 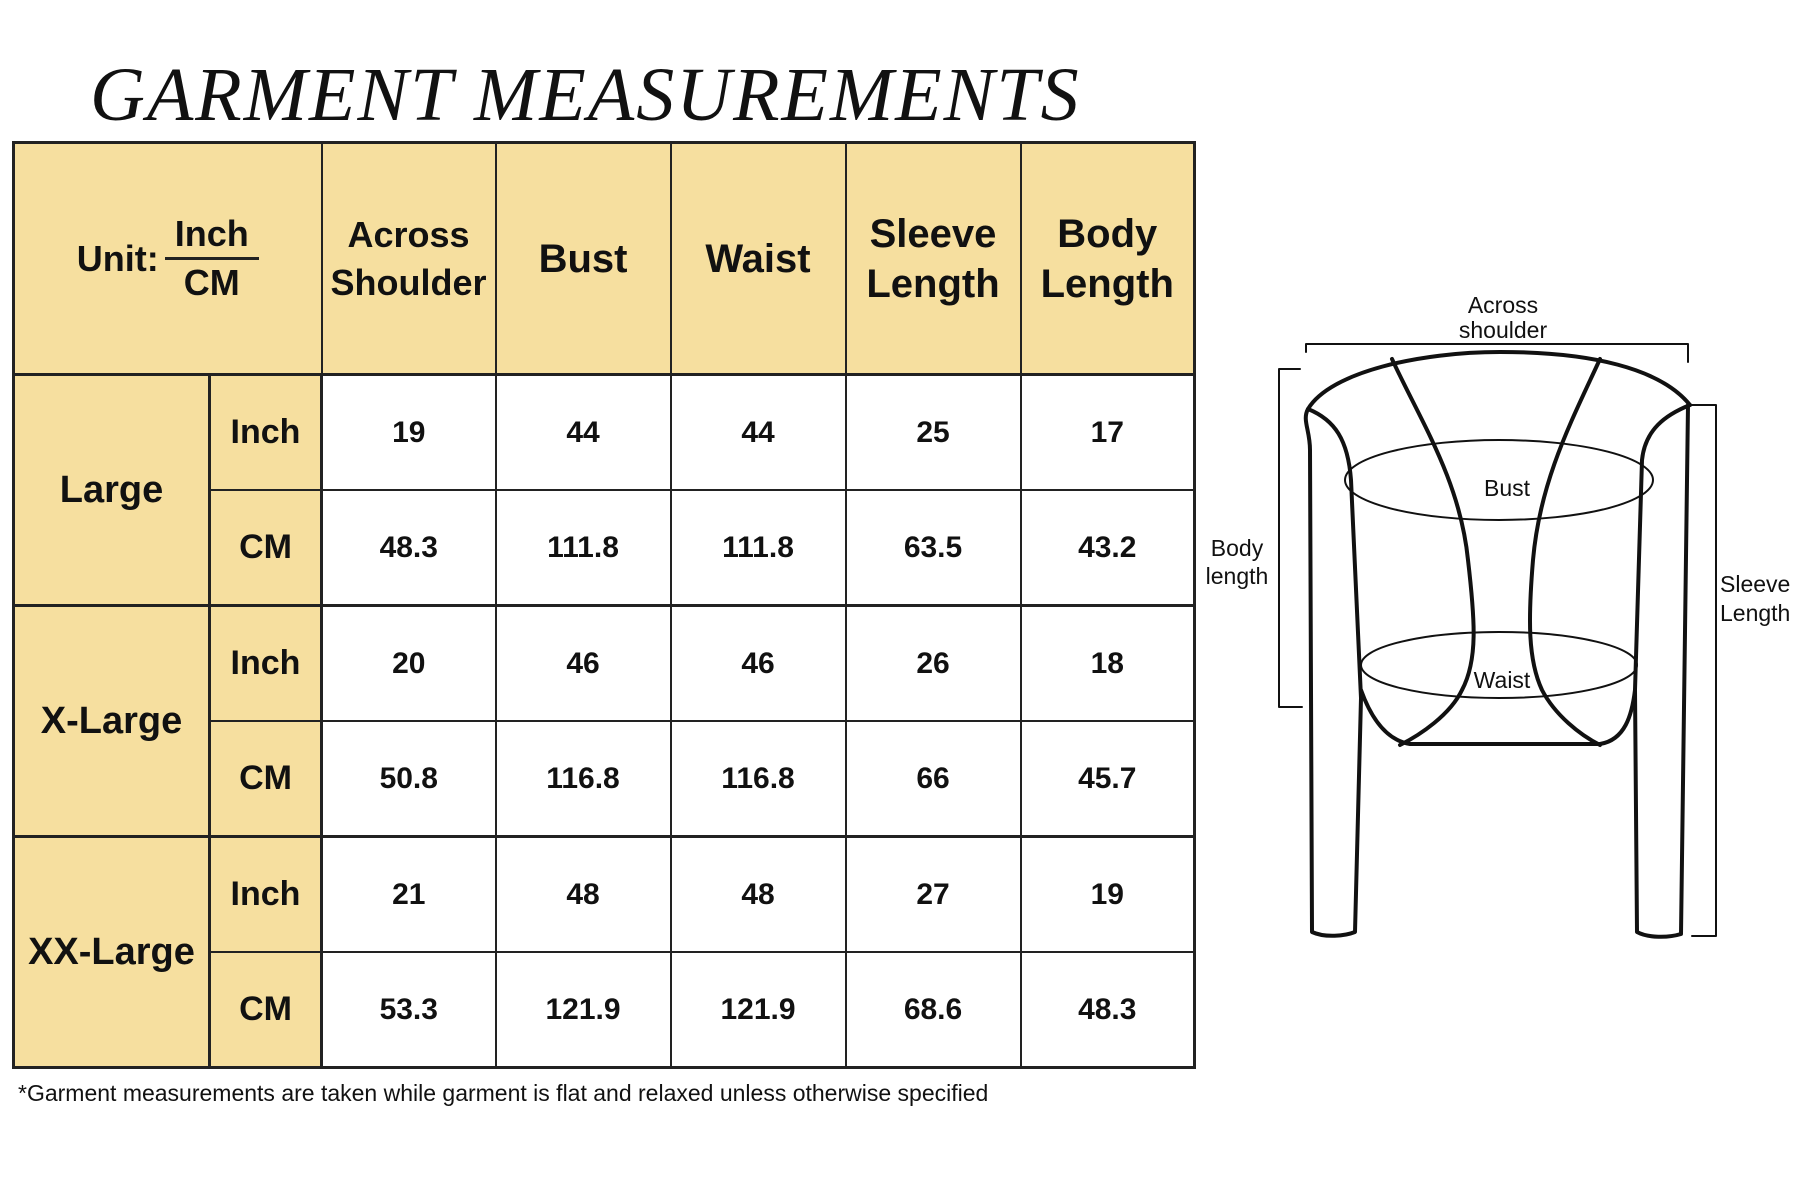 What do you see at coordinates (1704, 670) in the screenshot?
I see `sleeve-length-bracket` at bounding box center [1704, 670].